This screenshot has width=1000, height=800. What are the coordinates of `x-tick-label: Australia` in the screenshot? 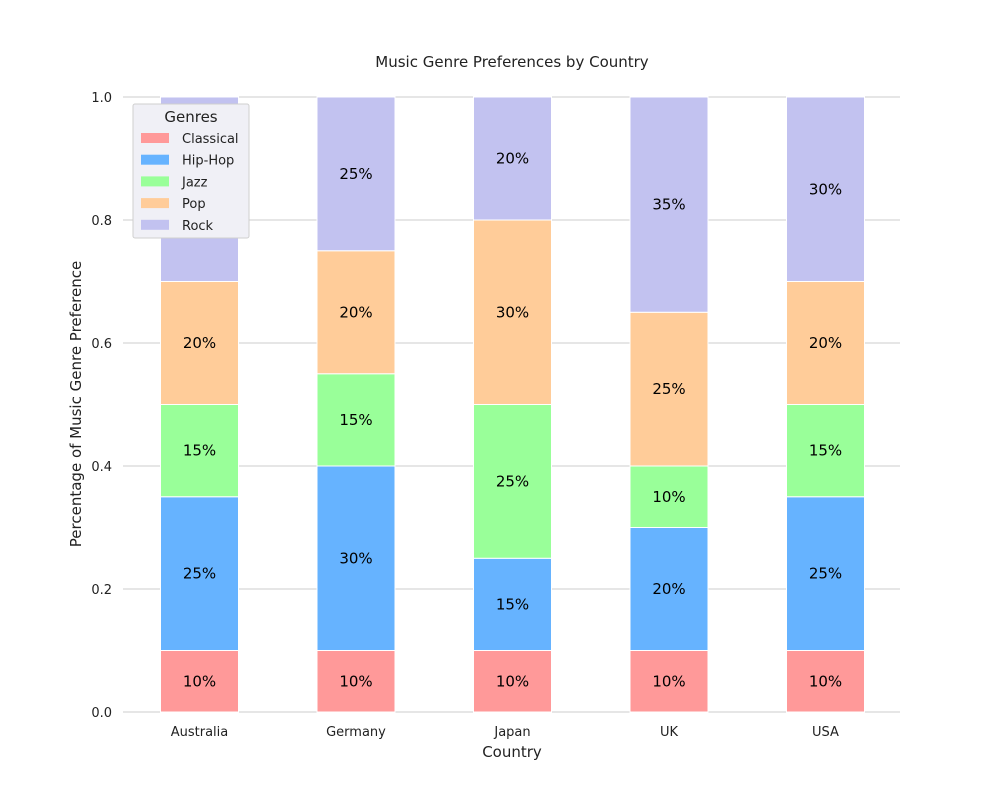 It's located at (200, 732).